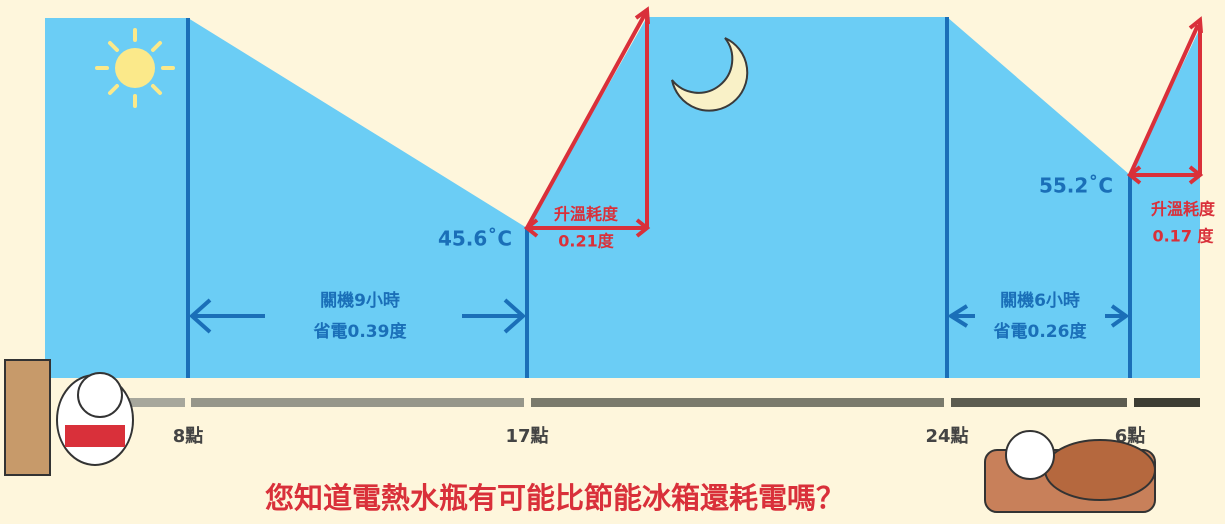 The image size is (1225, 524). What do you see at coordinates (360, 300) in the screenshot?
I see `off-duration: 關機9小時` at bounding box center [360, 300].